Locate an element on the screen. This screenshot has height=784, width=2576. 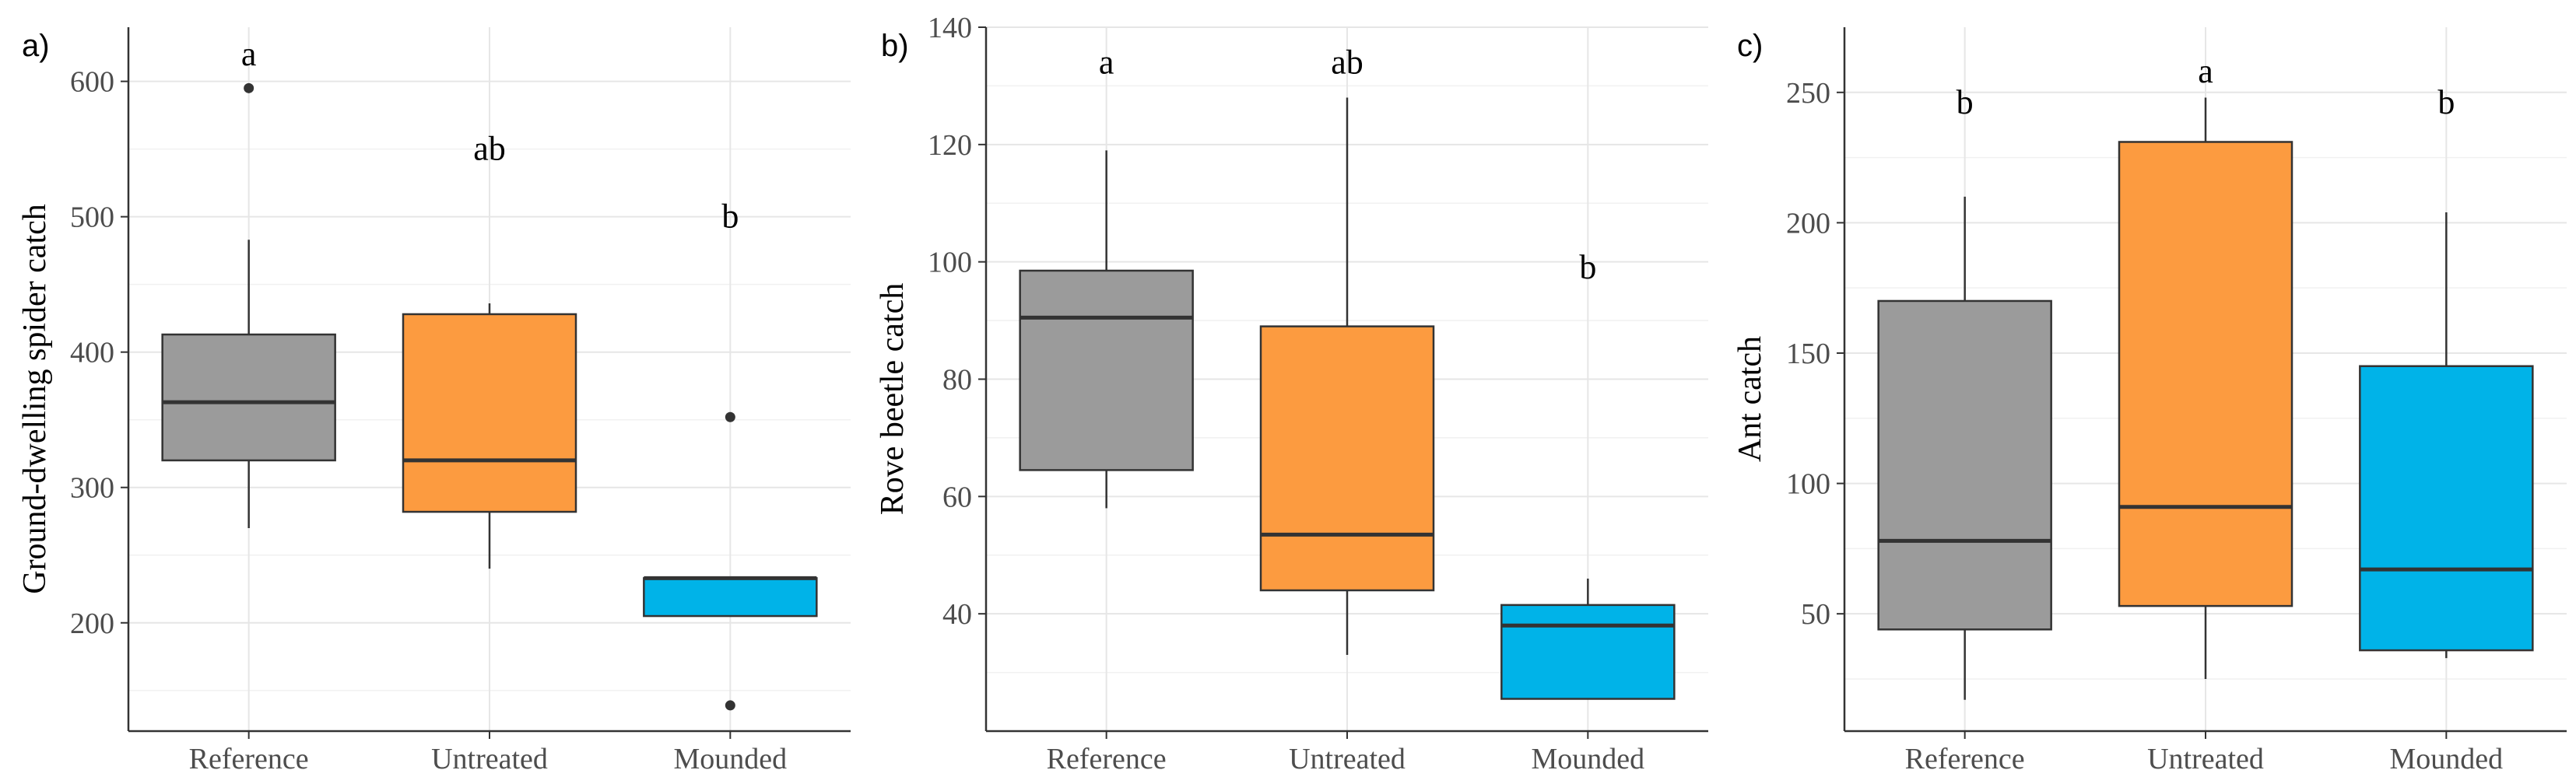
panel-a-mounded-box is located at coordinates (731, 598).